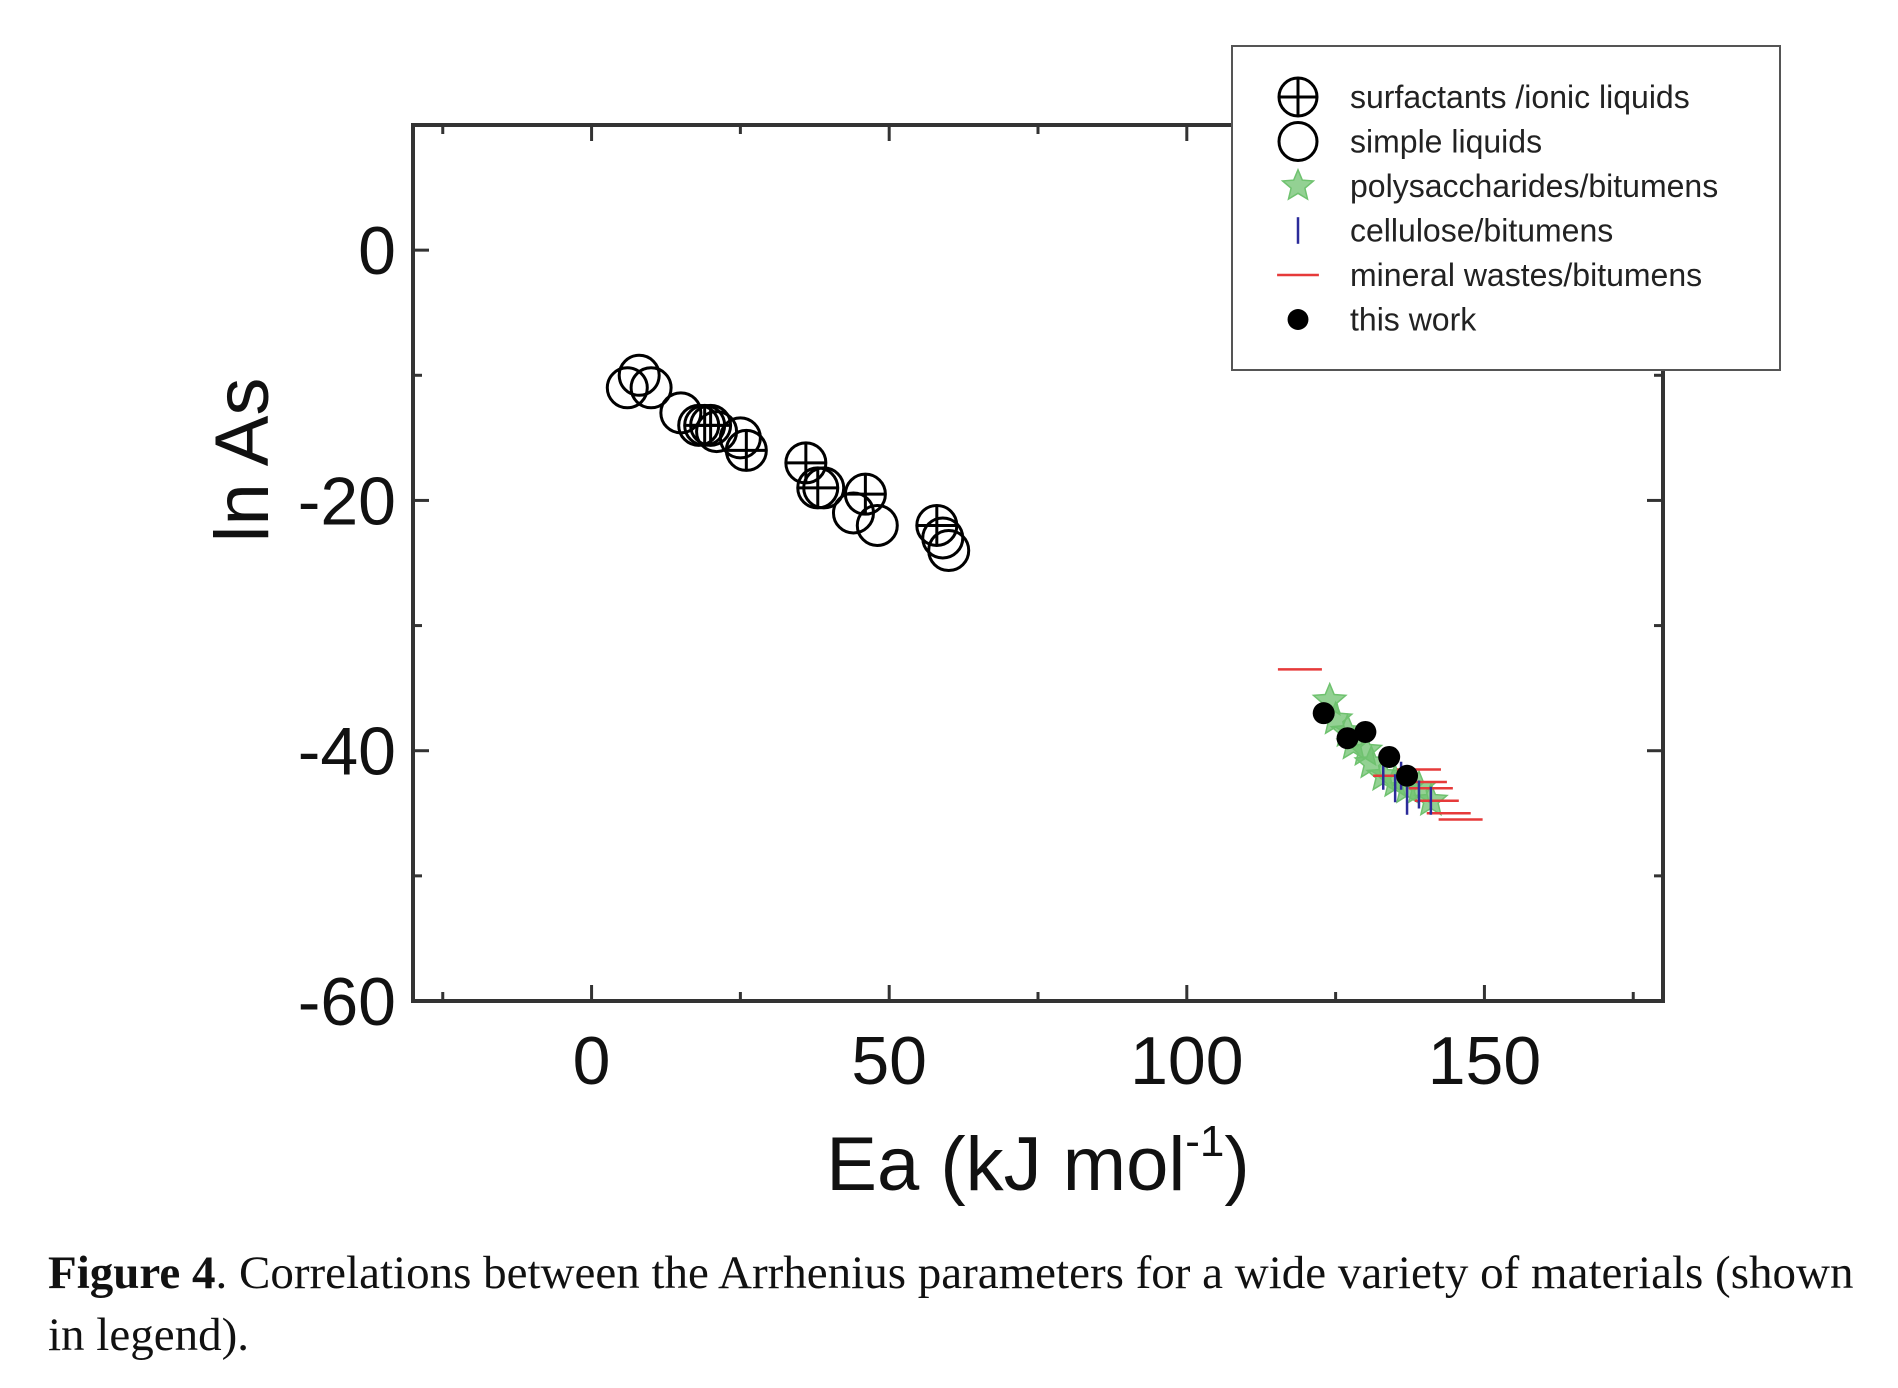 The height and width of the screenshot is (1388, 1898). I want to click on legend-item: mineral wastes/bitumens, so click(1489, 275).